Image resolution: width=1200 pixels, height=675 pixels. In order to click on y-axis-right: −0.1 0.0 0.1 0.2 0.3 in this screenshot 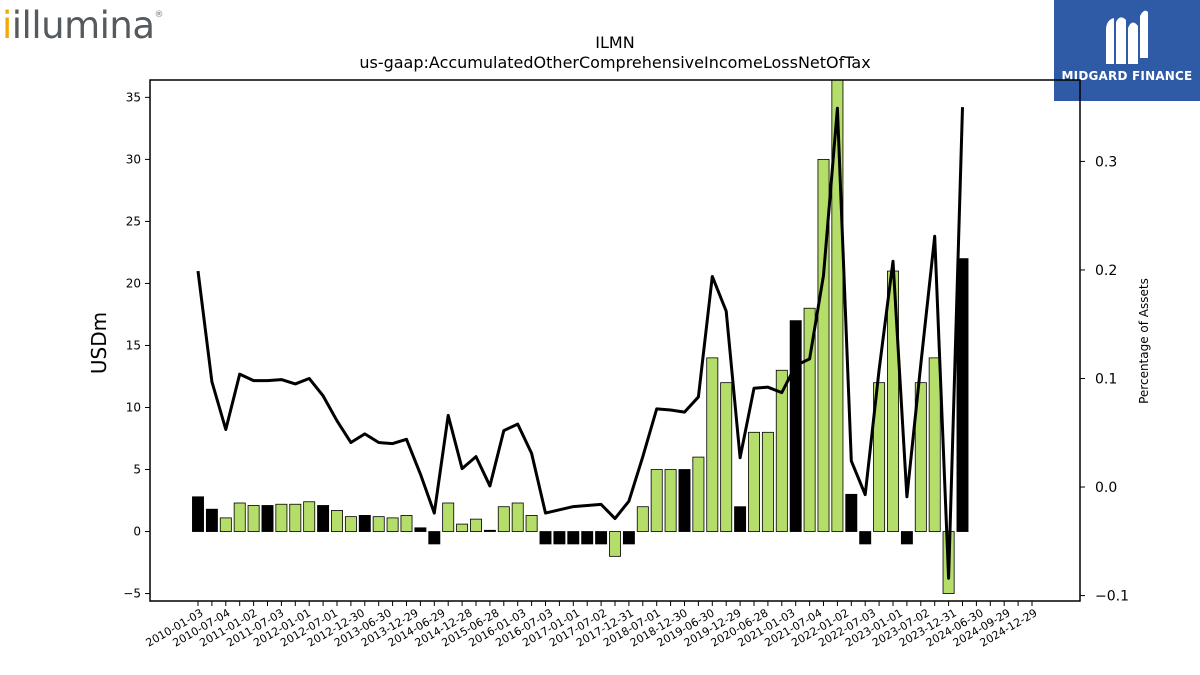, I will do `click(1104, 379)`.